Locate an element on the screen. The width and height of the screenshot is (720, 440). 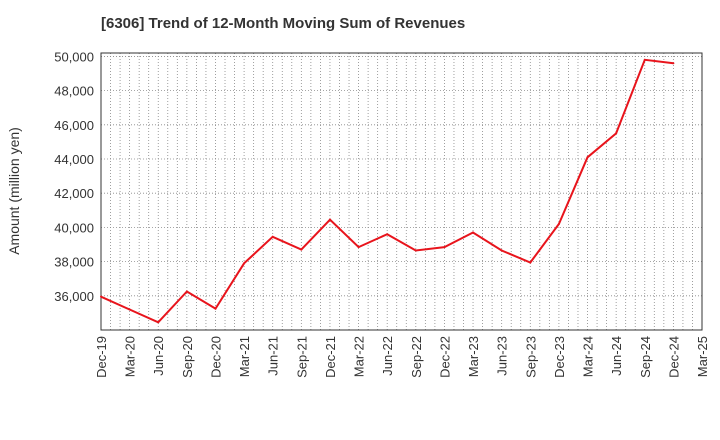
y-tick-label: 36,000 is located at coordinates (74, 296).